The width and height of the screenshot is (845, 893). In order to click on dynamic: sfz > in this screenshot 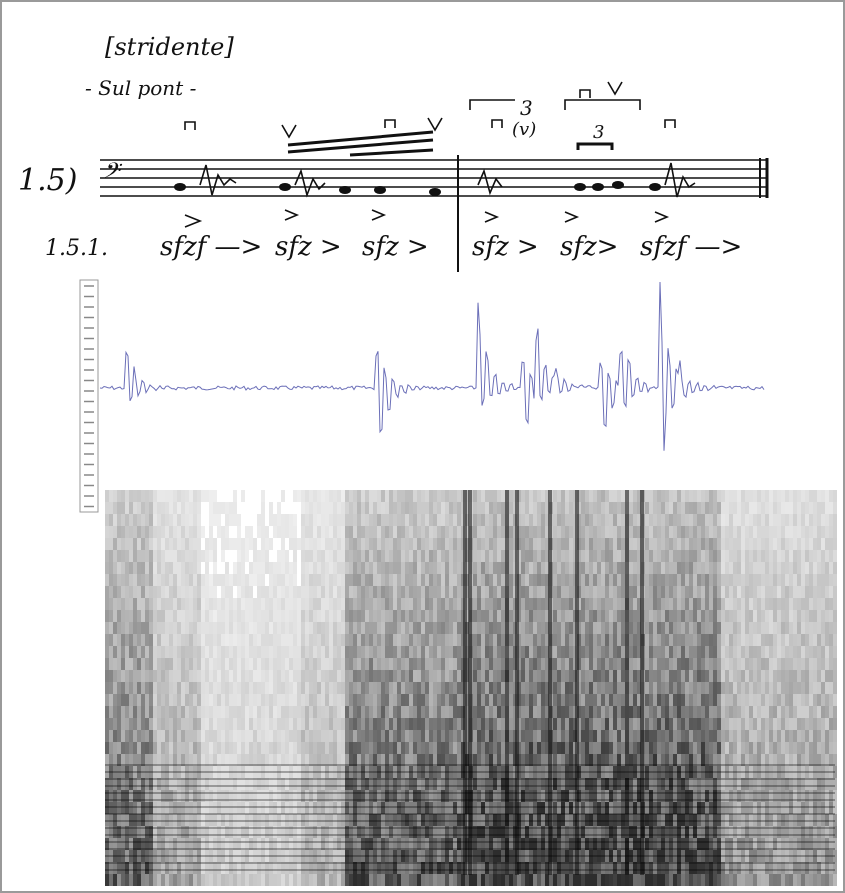, I will do `click(395, 247)`.